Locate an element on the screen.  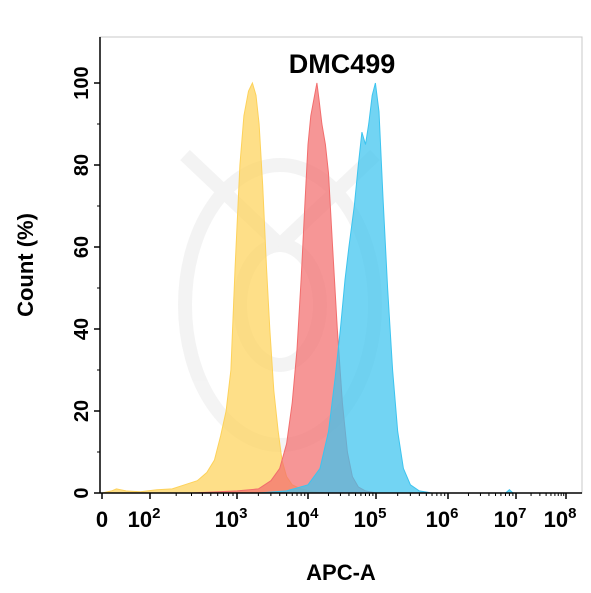
x-axis-label: APC-A is located at coordinates (341, 572).